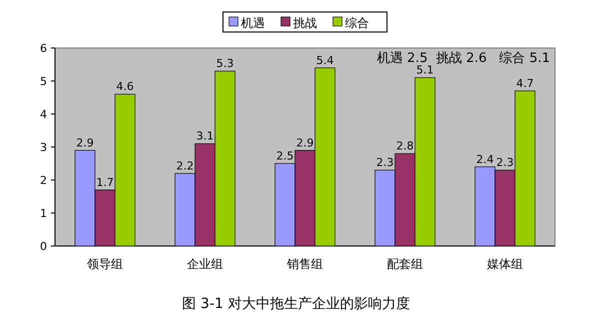 This screenshot has height=328, width=612. What do you see at coordinates (43, 81) in the screenshot?
I see `y-tick-label: 5` at bounding box center [43, 81].